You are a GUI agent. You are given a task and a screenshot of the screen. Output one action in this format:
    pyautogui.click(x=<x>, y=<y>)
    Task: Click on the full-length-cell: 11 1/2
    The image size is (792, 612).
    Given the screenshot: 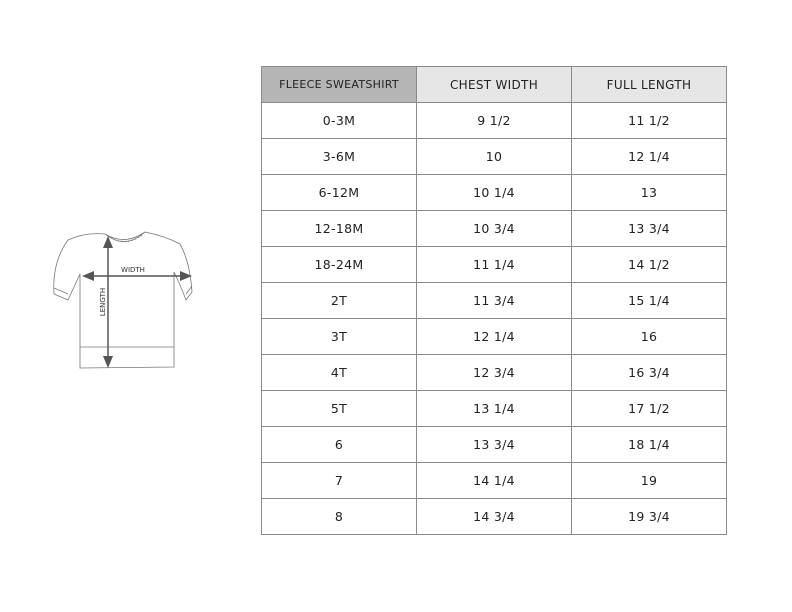 What is the action you would take?
    pyautogui.click(x=649, y=120)
    